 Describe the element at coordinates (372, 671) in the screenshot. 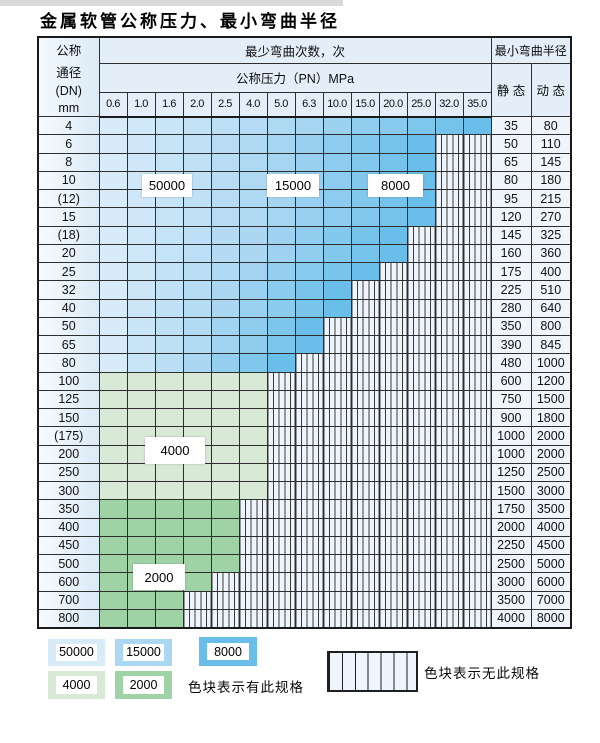

I see `legend-no-spec-swatch` at that location.